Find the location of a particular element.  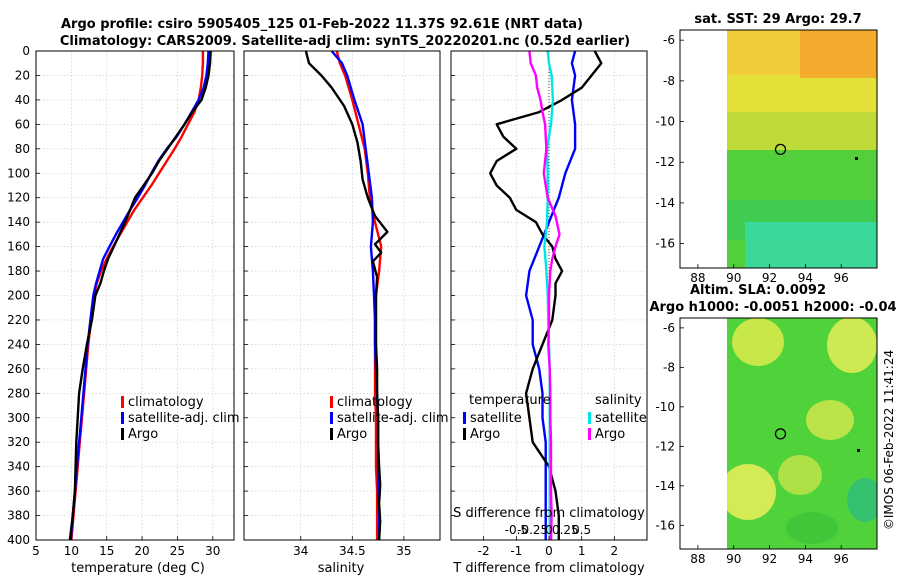

map-x-tick-label: 92 is located at coordinates (769, 559).